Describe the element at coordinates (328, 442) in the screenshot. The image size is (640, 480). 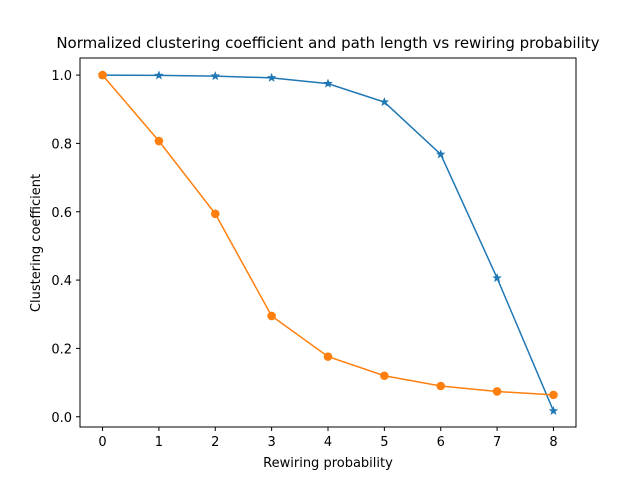
I see `x-tick-label: 4` at that location.